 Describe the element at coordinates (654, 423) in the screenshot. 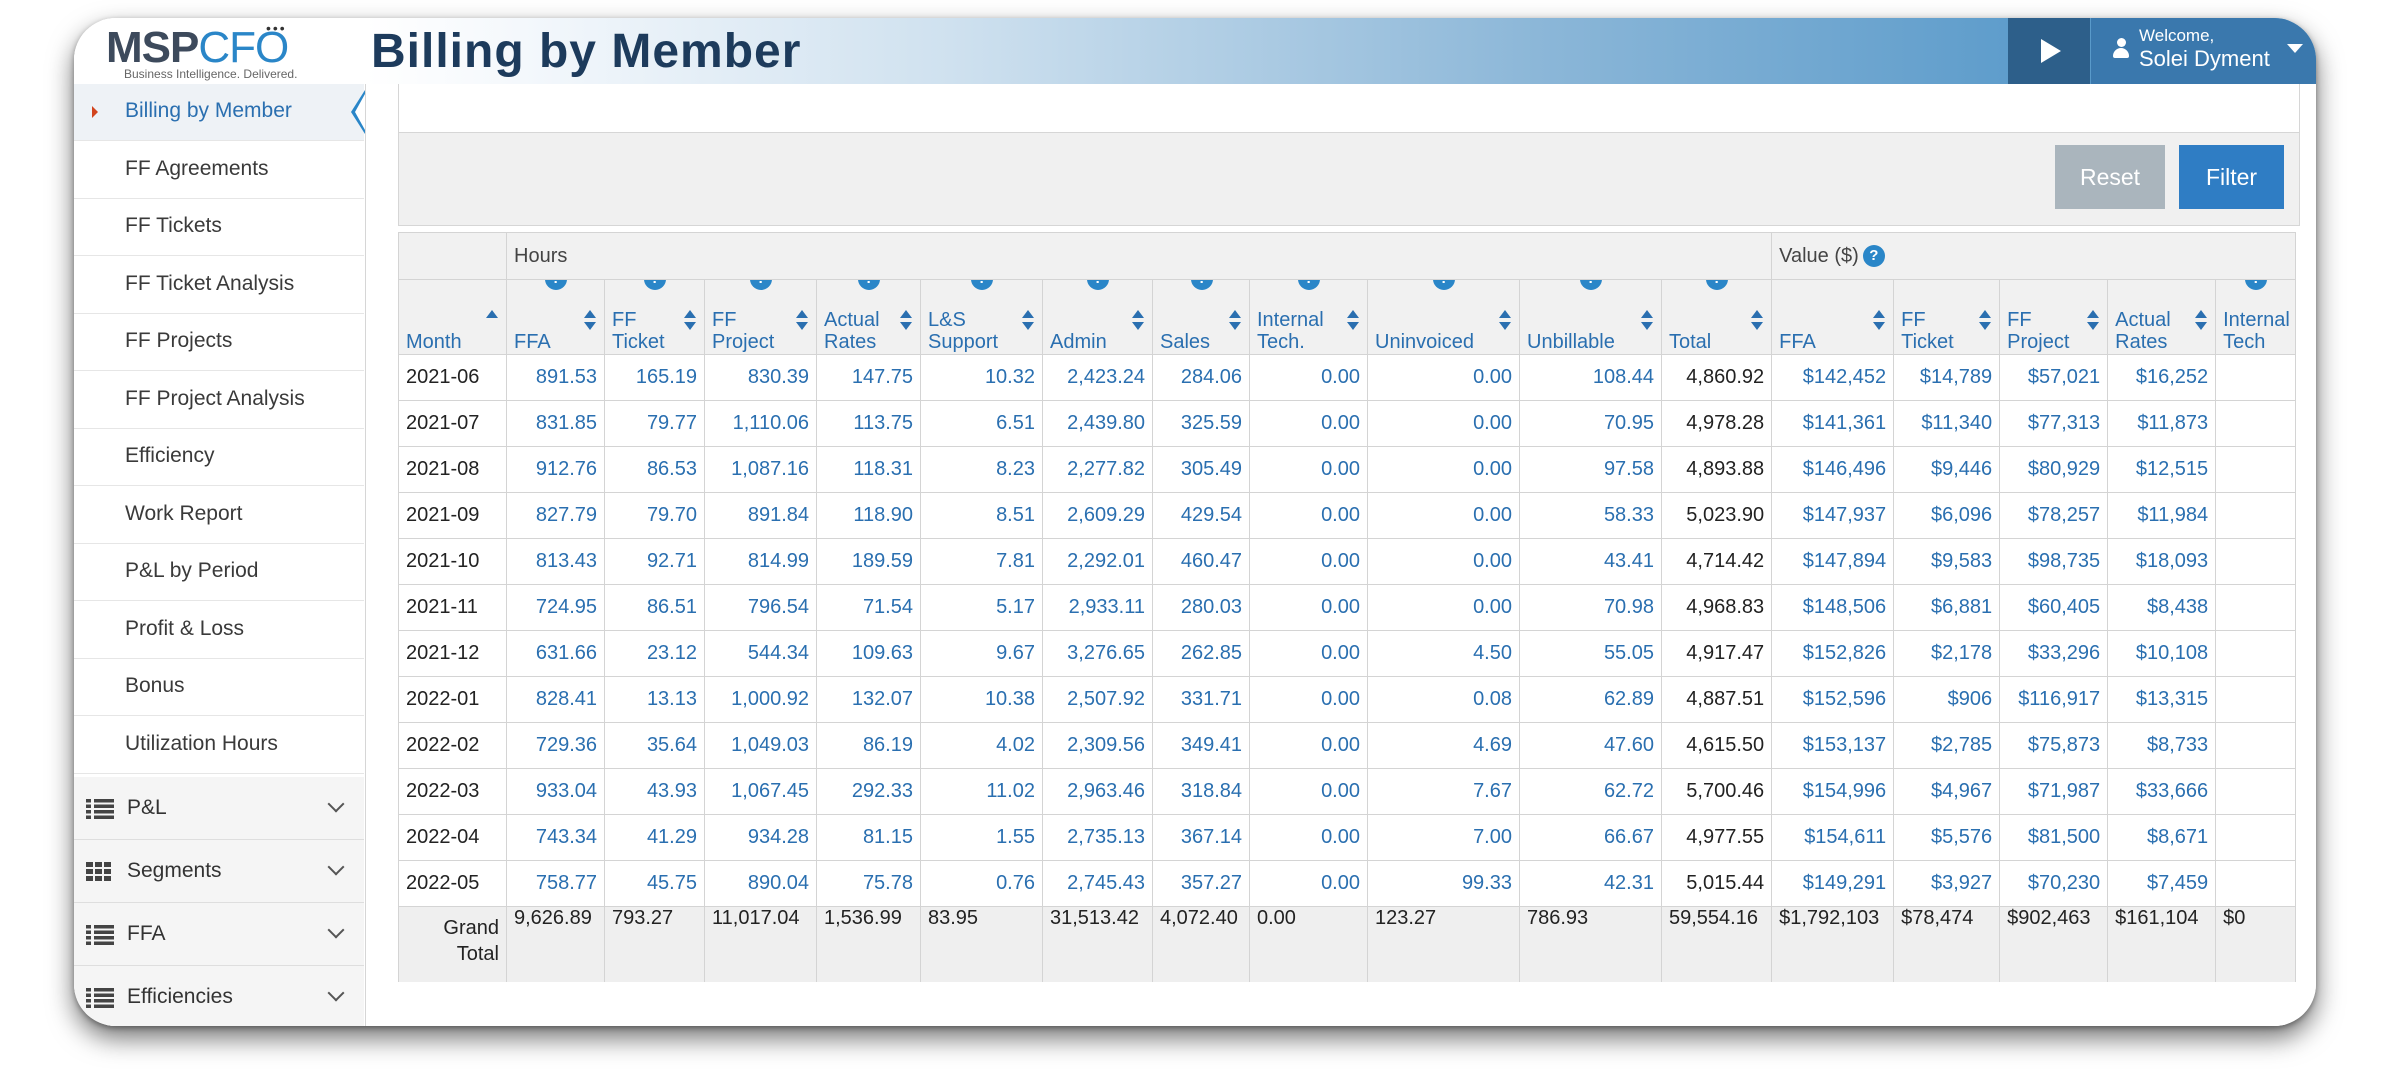

I see `table-cell: 79.77` at that location.